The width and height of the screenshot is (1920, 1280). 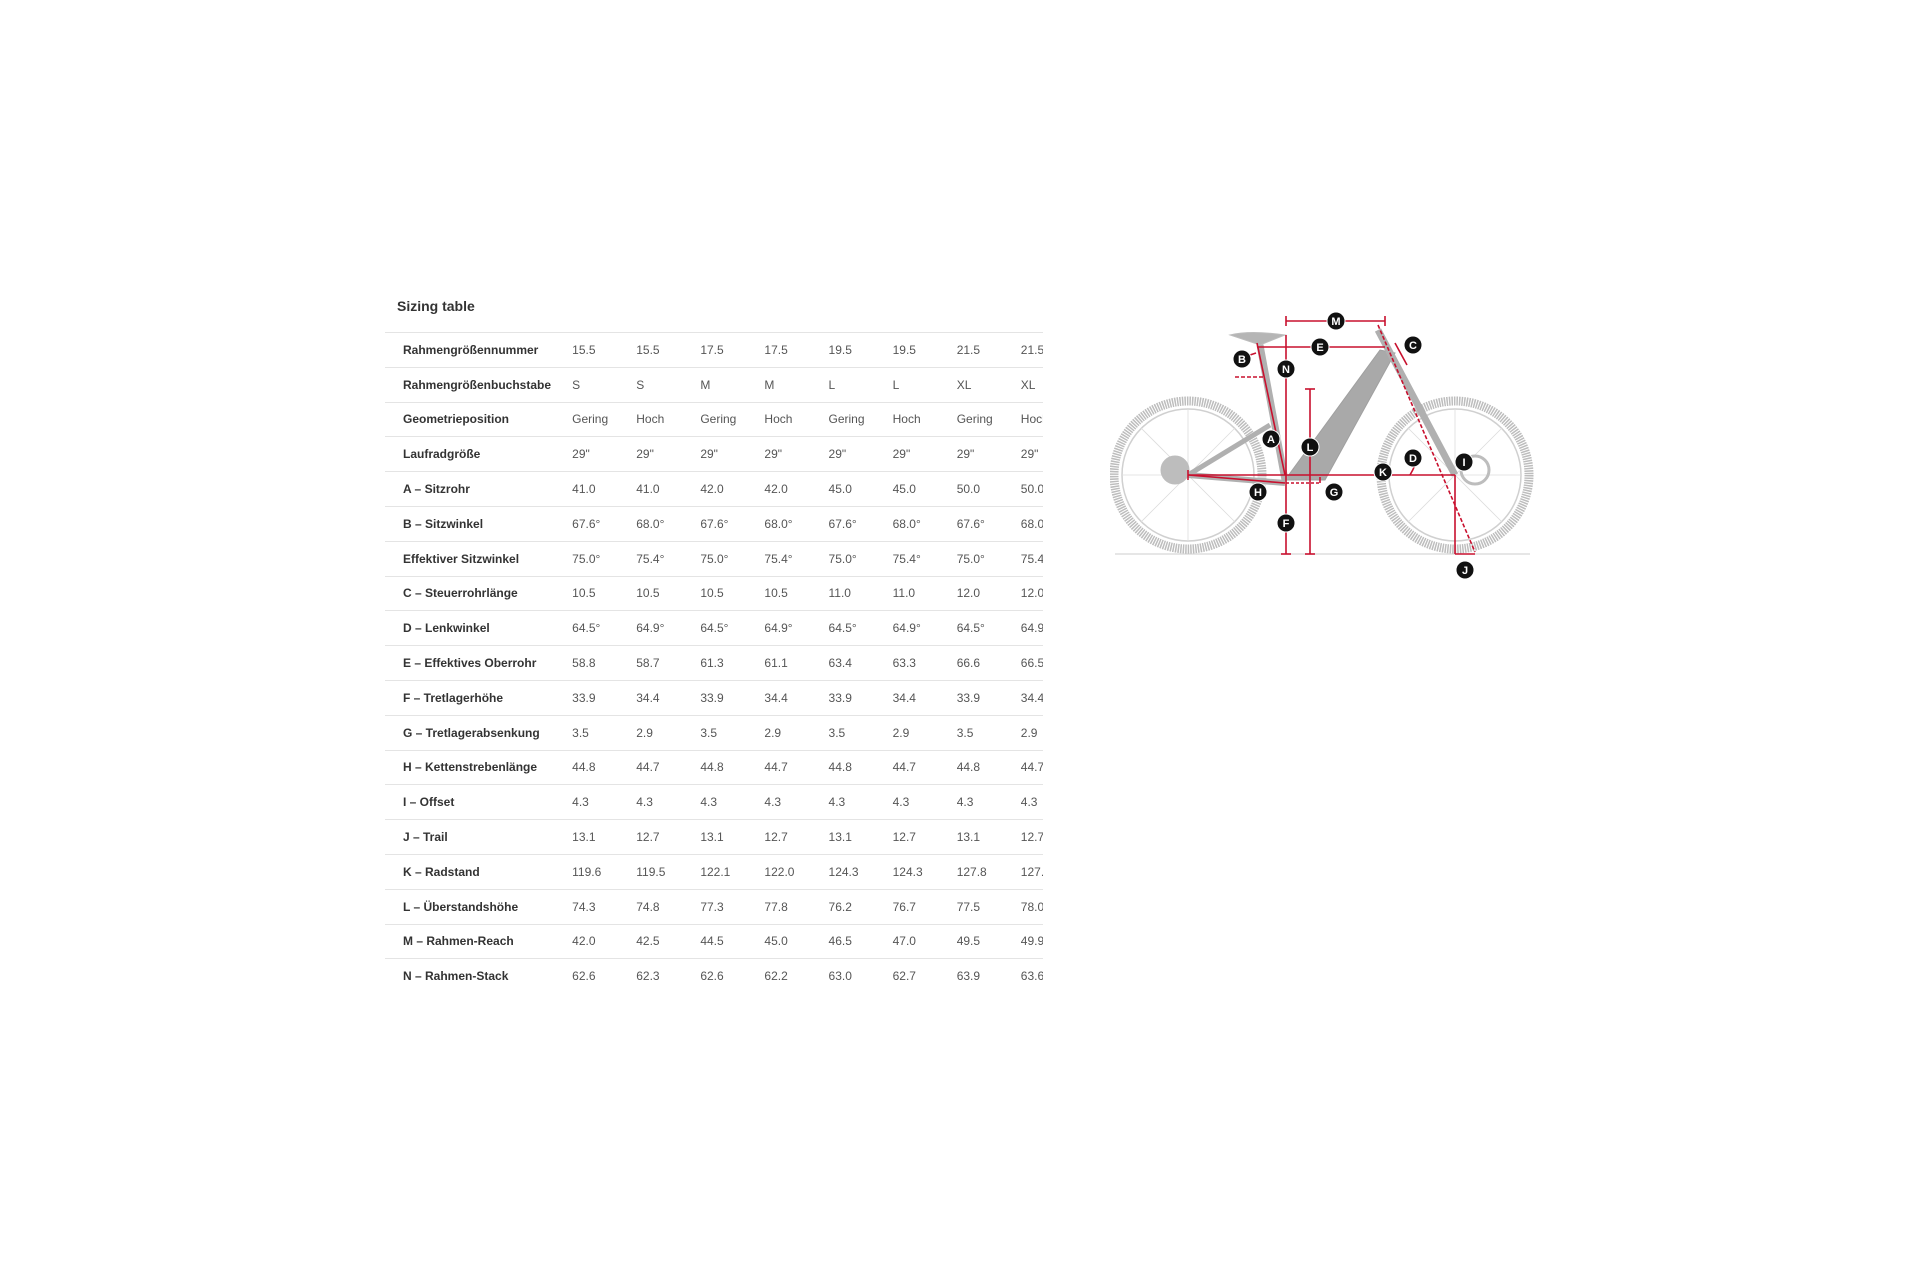 I want to click on table-cell: 77.3, so click(x=712, y=906).